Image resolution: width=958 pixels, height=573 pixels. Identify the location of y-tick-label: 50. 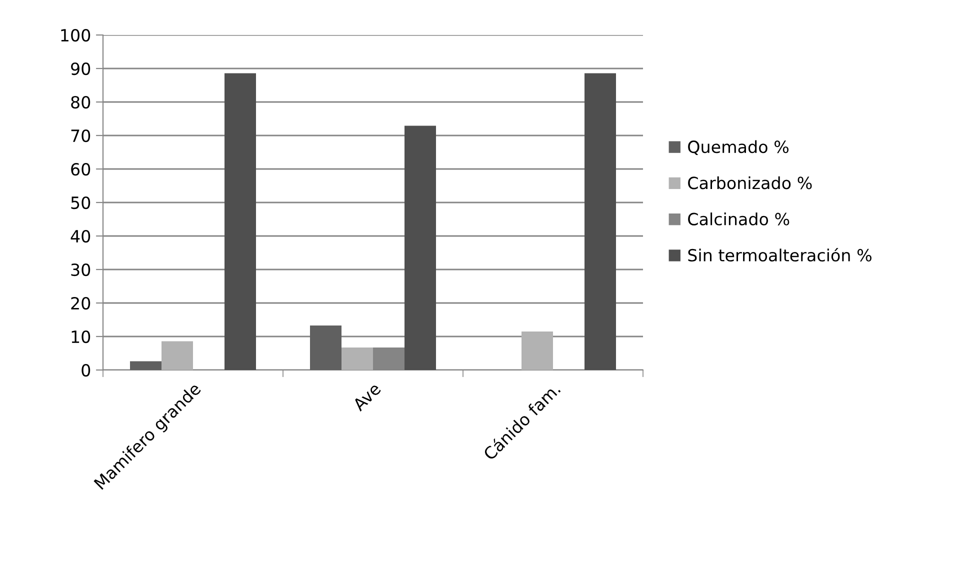
(80, 203).